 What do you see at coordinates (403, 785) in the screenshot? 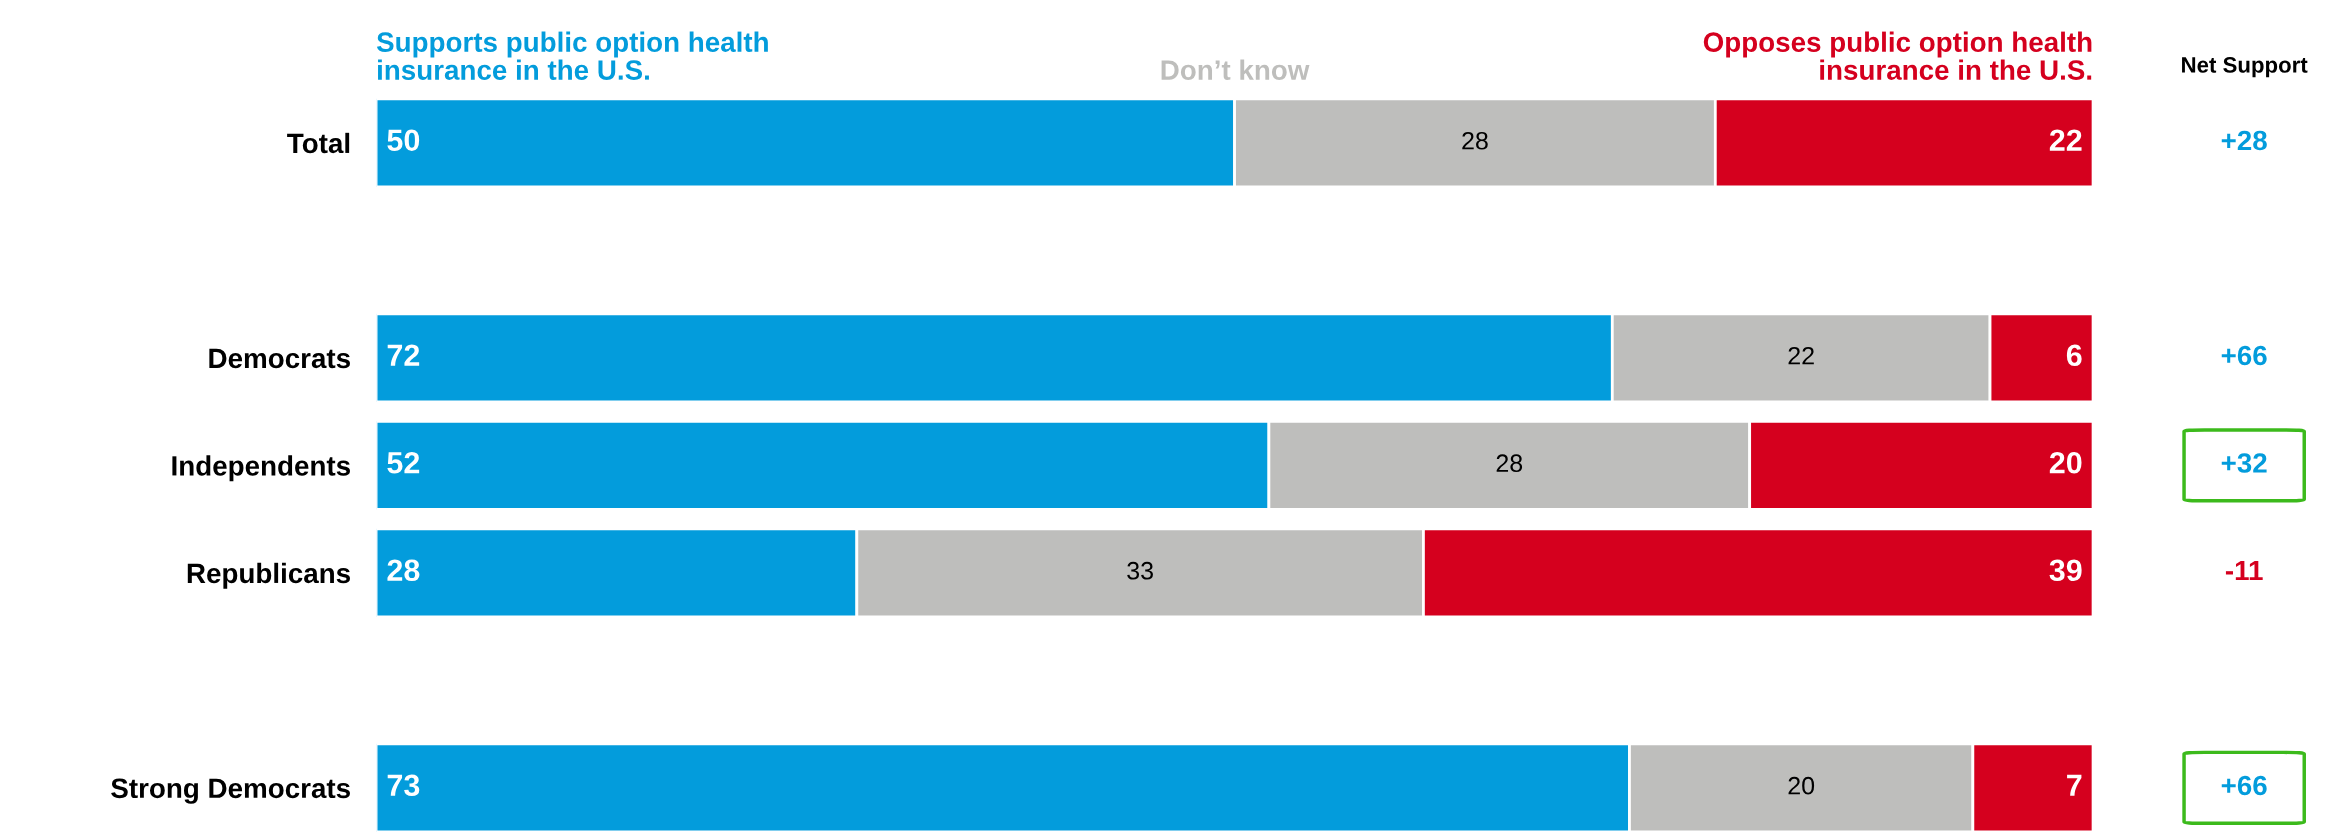
I see `data-label: 73` at bounding box center [403, 785].